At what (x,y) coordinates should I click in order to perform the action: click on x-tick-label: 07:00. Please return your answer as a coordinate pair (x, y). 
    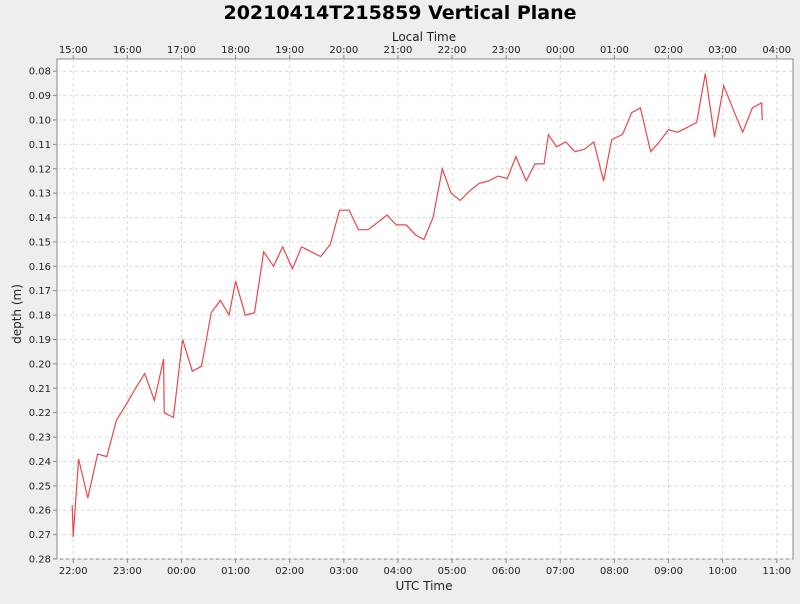
    Looking at the image, I should click on (560, 571).